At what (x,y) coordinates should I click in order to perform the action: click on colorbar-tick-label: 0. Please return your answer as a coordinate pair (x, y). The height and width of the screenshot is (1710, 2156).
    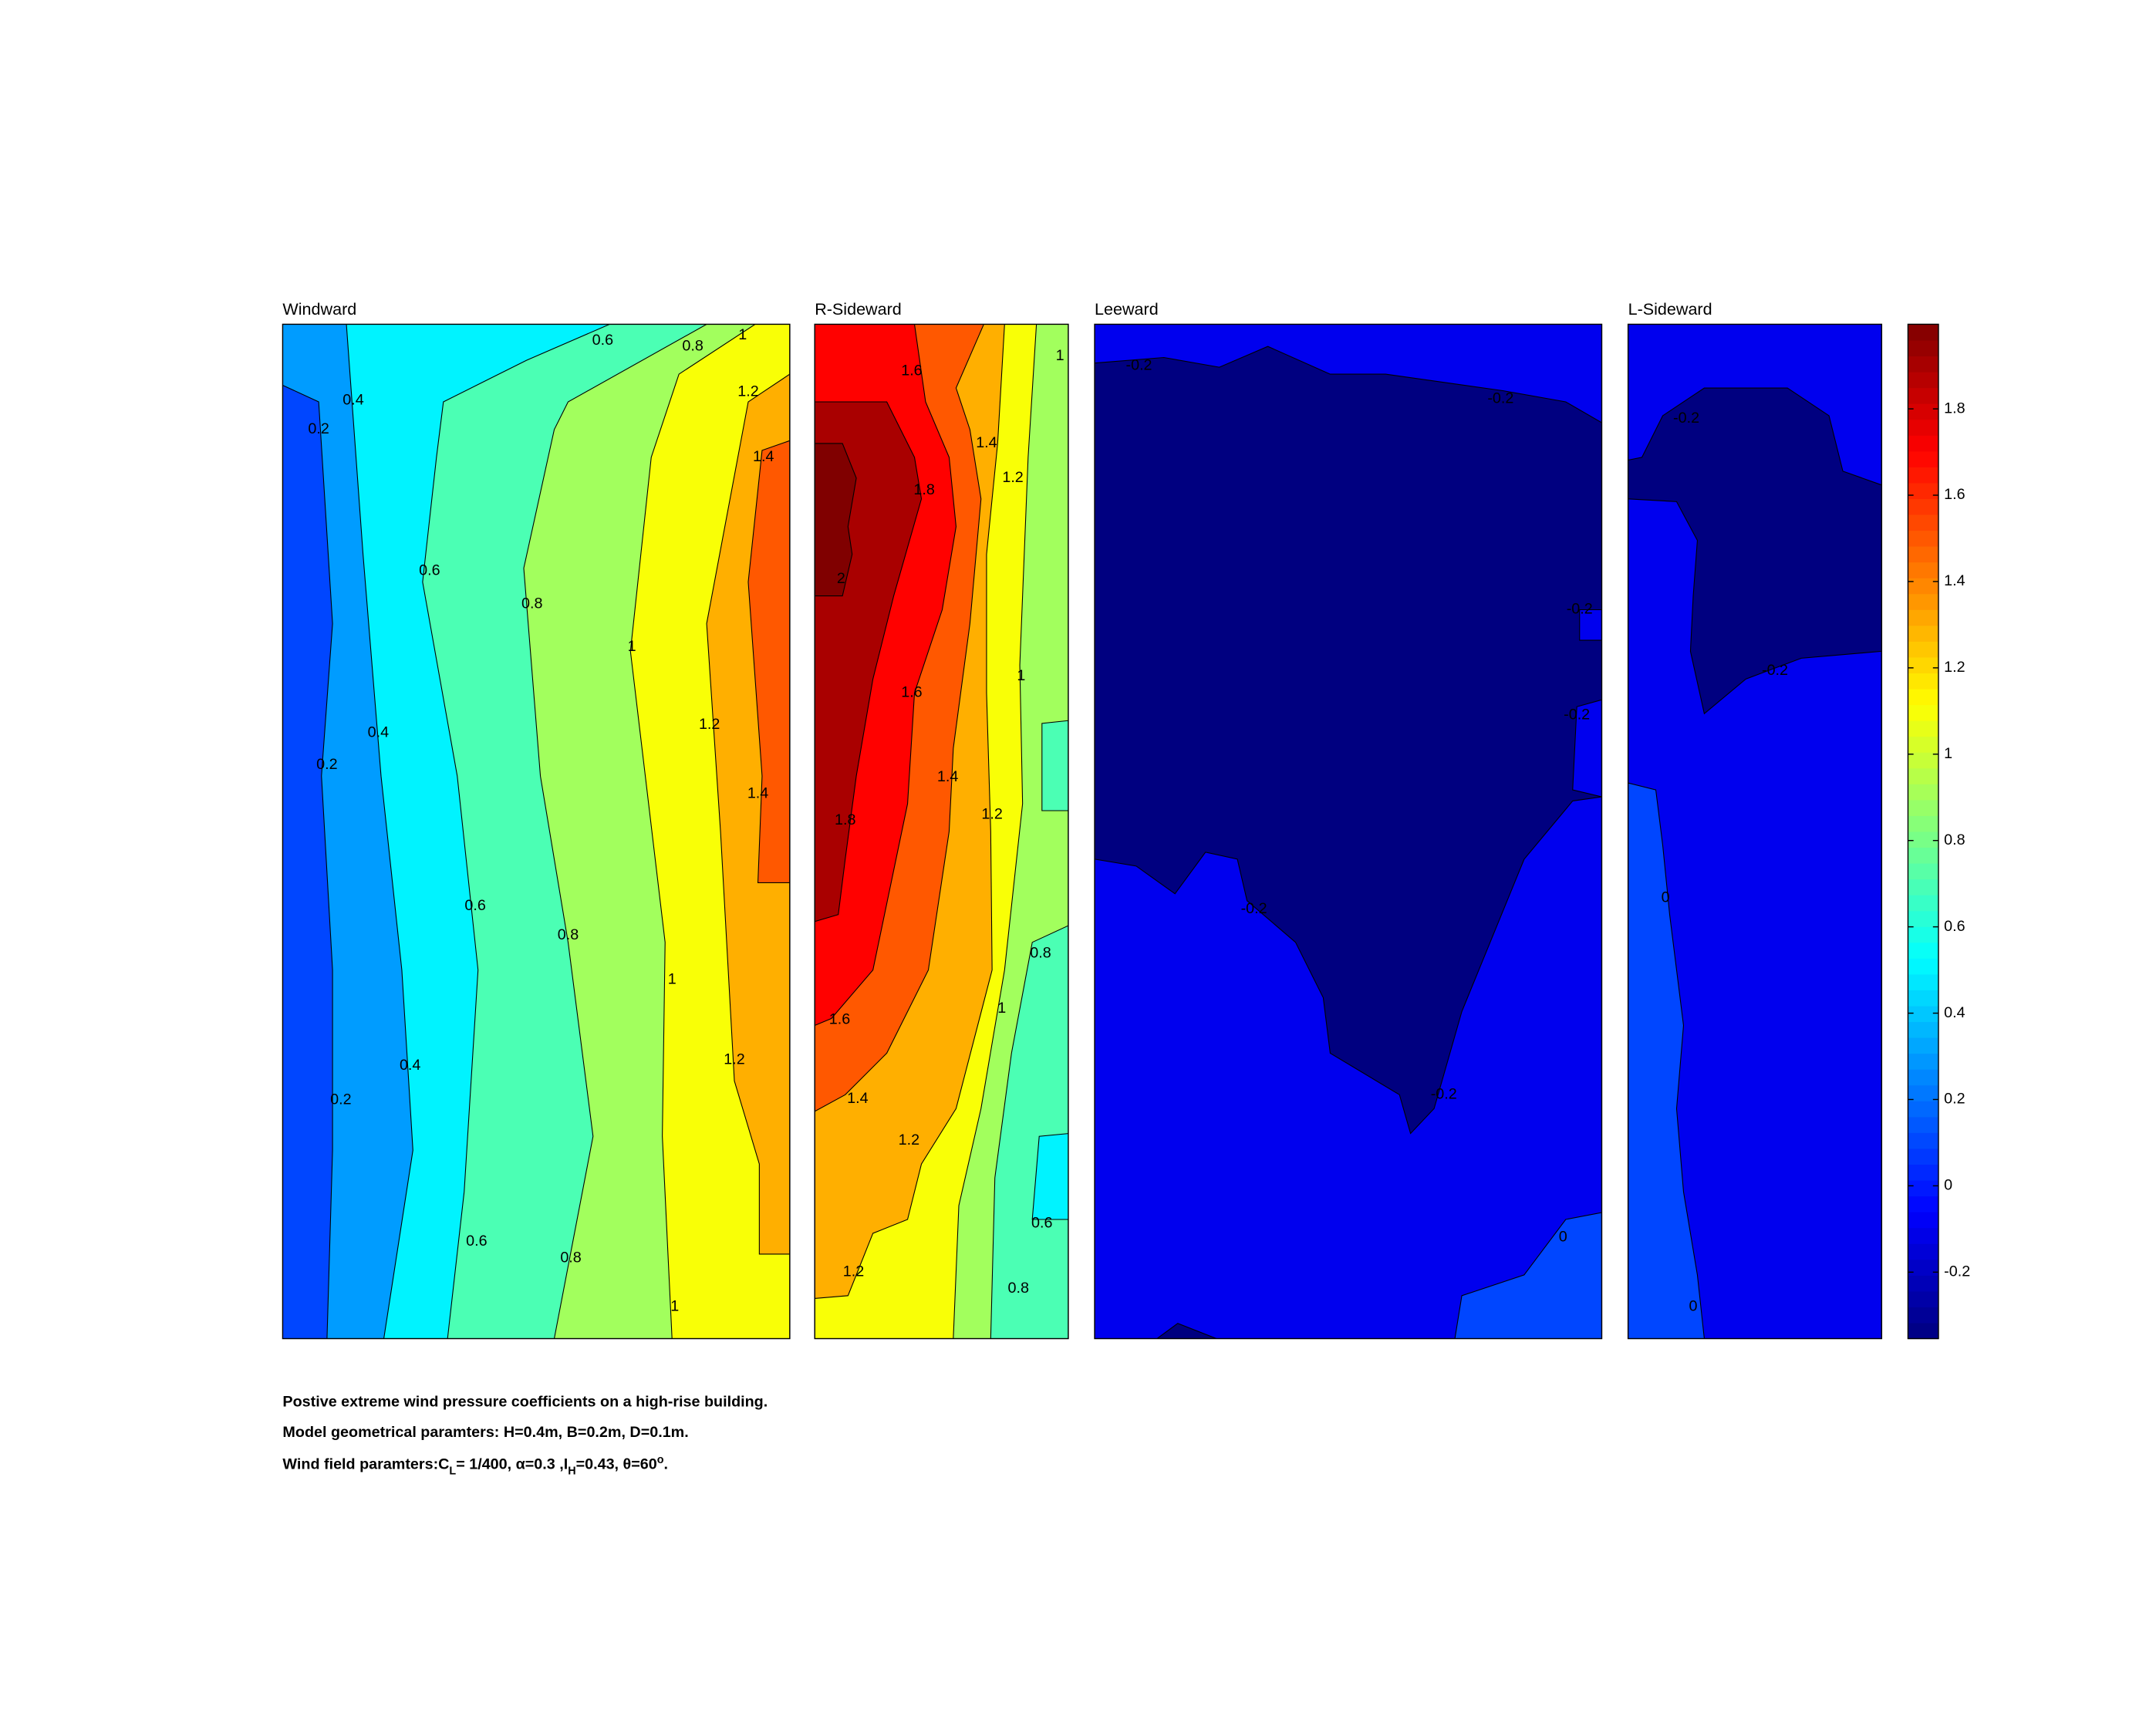
    Looking at the image, I should click on (1948, 1185).